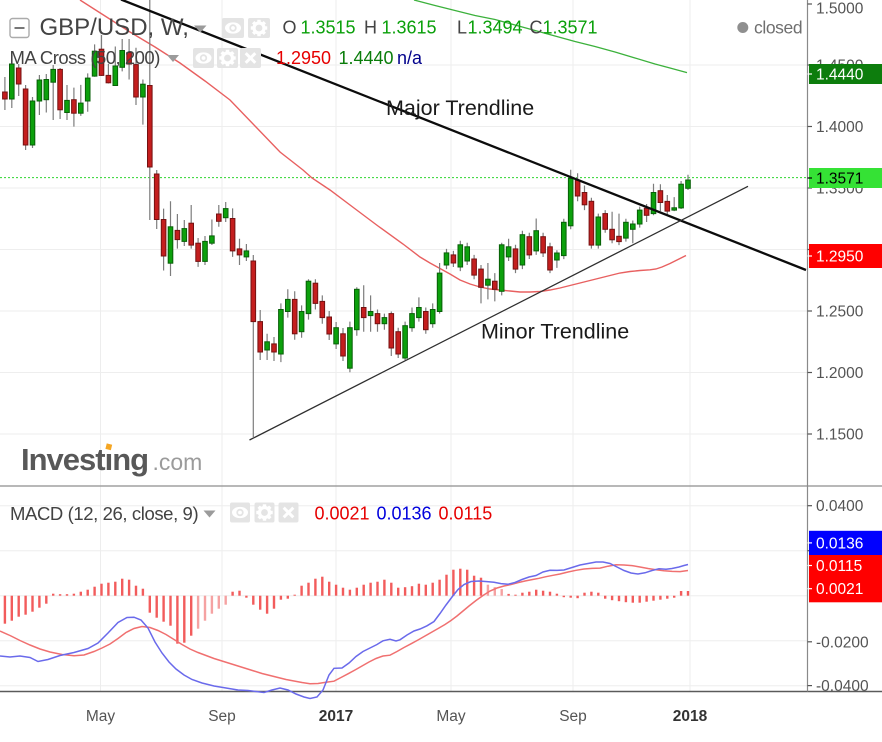 The height and width of the screenshot is (742, 882). I want to click on svg-text: .com, so click(178, 462).